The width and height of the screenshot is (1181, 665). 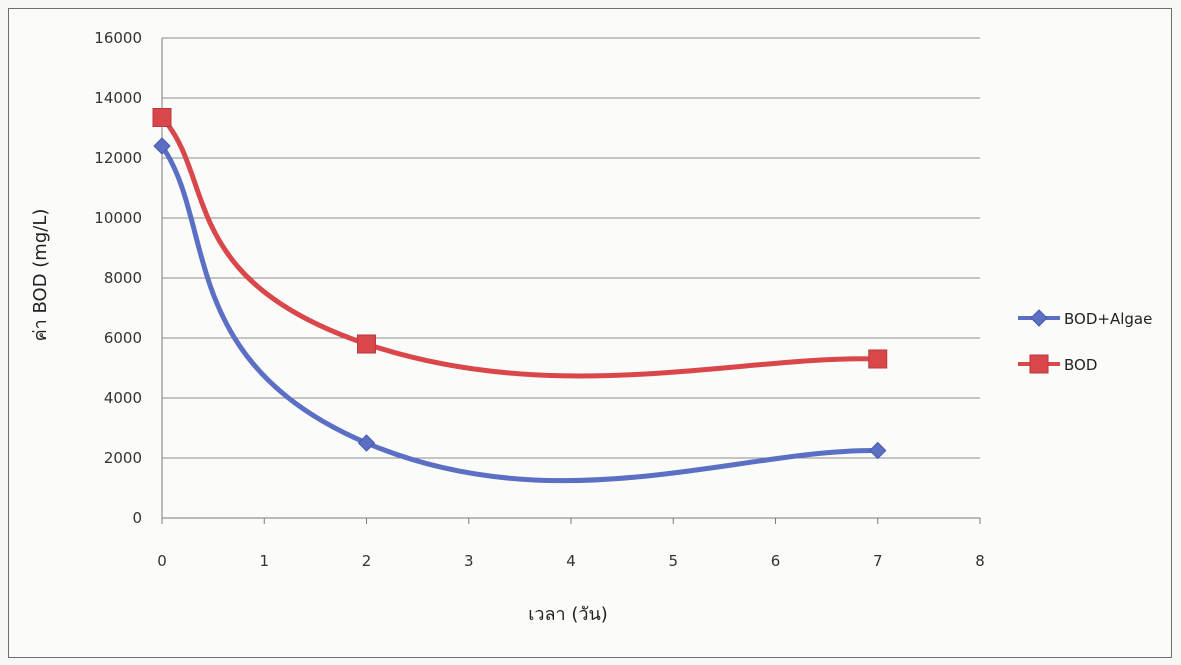 What do you see at coordinates (40, 275) in the screenshot?
I see `y-axis-title: ค่า BOD (mg/L)` at bounding box center [40, 275].